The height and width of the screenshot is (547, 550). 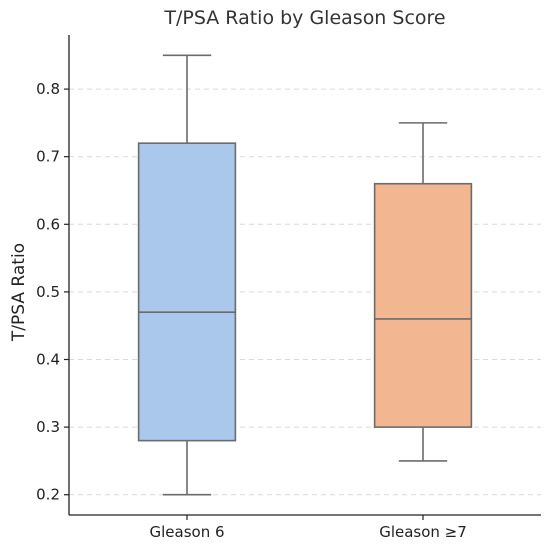 I want to click on chart-title: T/PSA Ratio by Gleason Score, so click(x=304, y=18).